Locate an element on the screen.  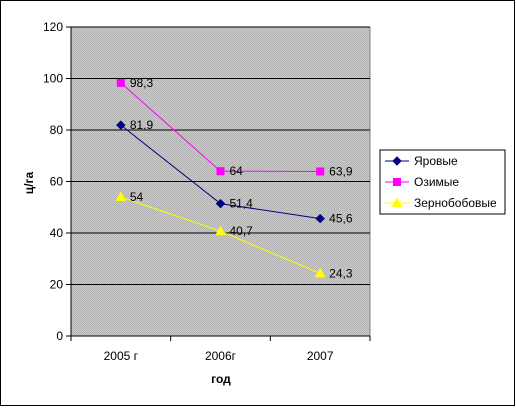
legend-item: Яровые is located at coordinates (421, 161).